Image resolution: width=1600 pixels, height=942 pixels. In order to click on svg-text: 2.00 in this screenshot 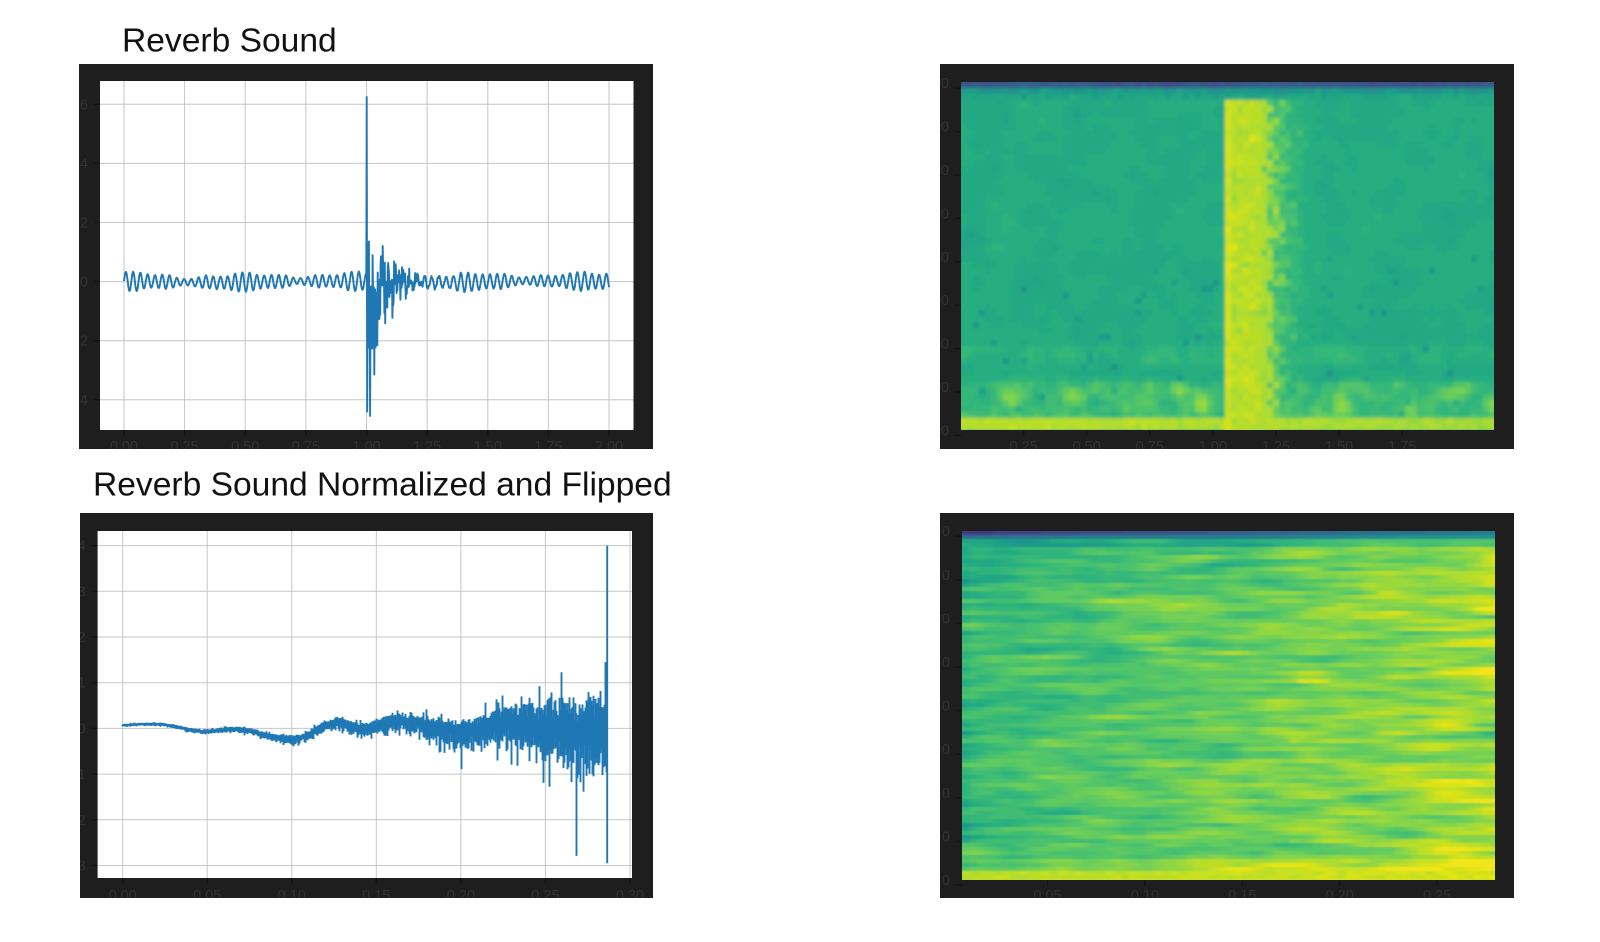, I will do `click(609, 444)`.